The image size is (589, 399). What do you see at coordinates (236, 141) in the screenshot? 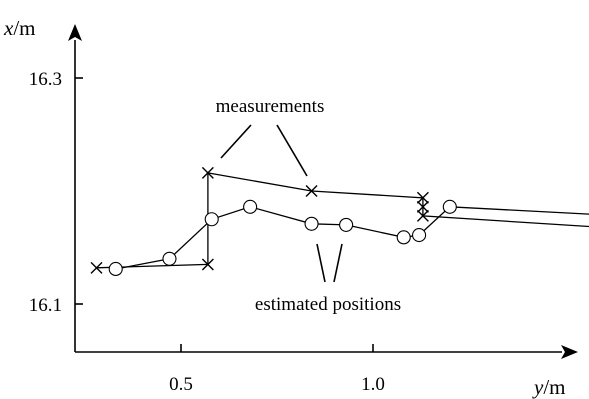
I see `leader-measurements-left` at bounding box center [236, 141].